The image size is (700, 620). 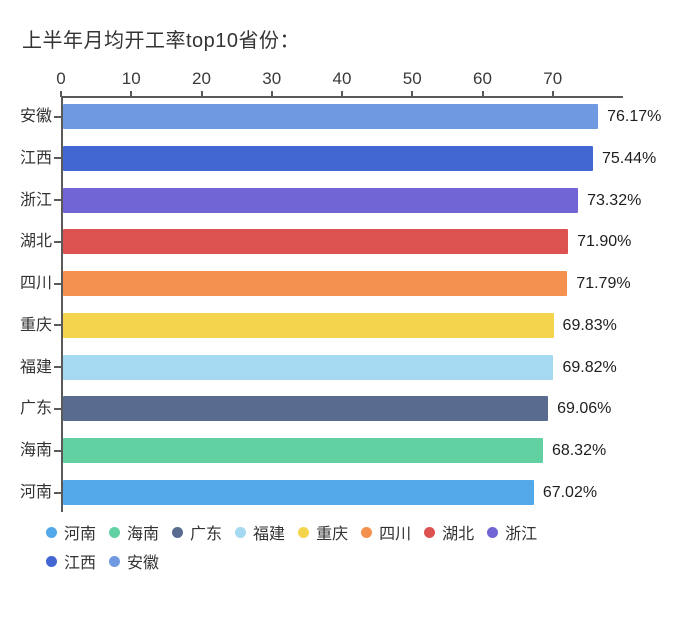 I want to click on legend-item-安徽: 安徽, so click(x=134, y=561).